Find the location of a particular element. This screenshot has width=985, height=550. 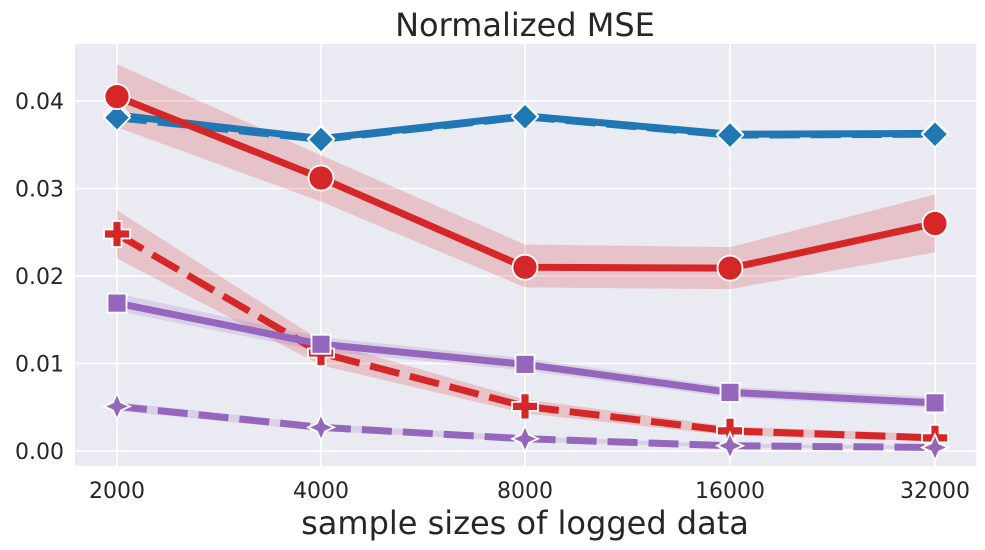

y-tick-label: 0.03 is located at coordinates (39, 190).